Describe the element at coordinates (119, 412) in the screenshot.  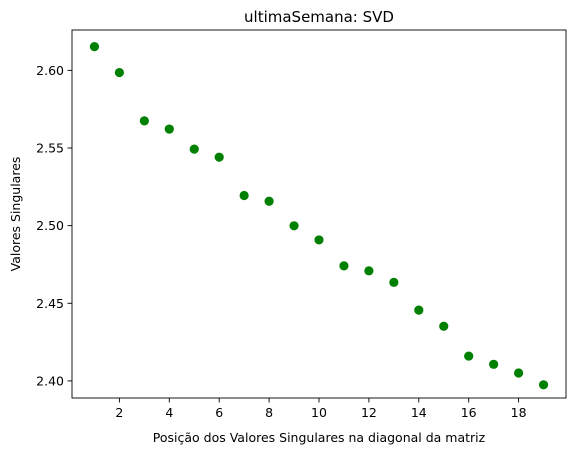
I see `x-tick-label: 2` at that location.